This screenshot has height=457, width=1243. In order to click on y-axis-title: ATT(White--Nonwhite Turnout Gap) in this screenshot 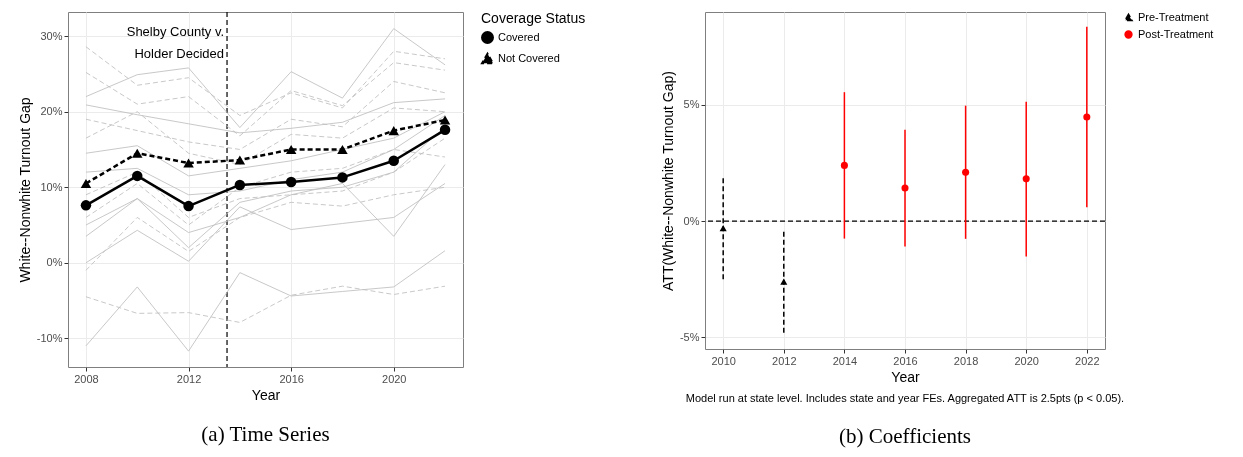, I will do `click(667, 181)`.